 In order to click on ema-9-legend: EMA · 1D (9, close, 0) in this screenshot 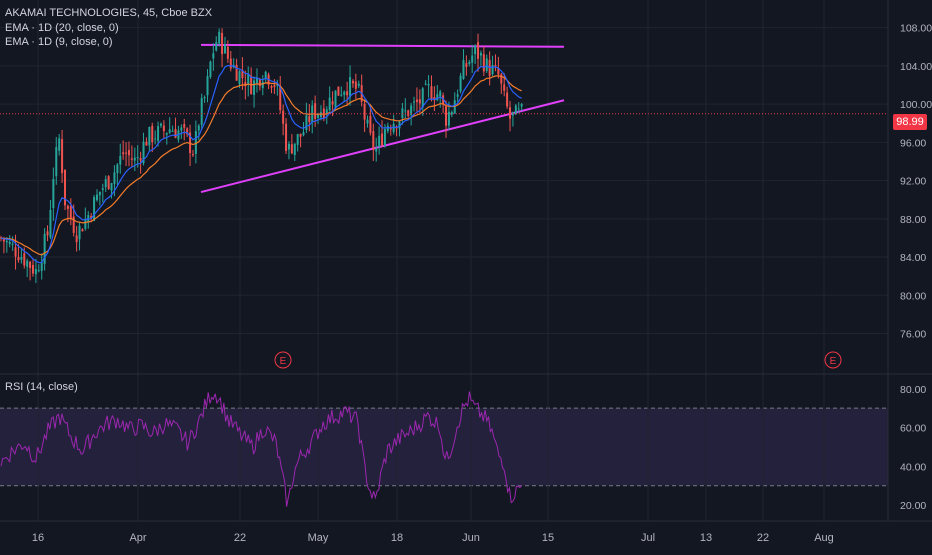, I will do `click(59, 42)`.